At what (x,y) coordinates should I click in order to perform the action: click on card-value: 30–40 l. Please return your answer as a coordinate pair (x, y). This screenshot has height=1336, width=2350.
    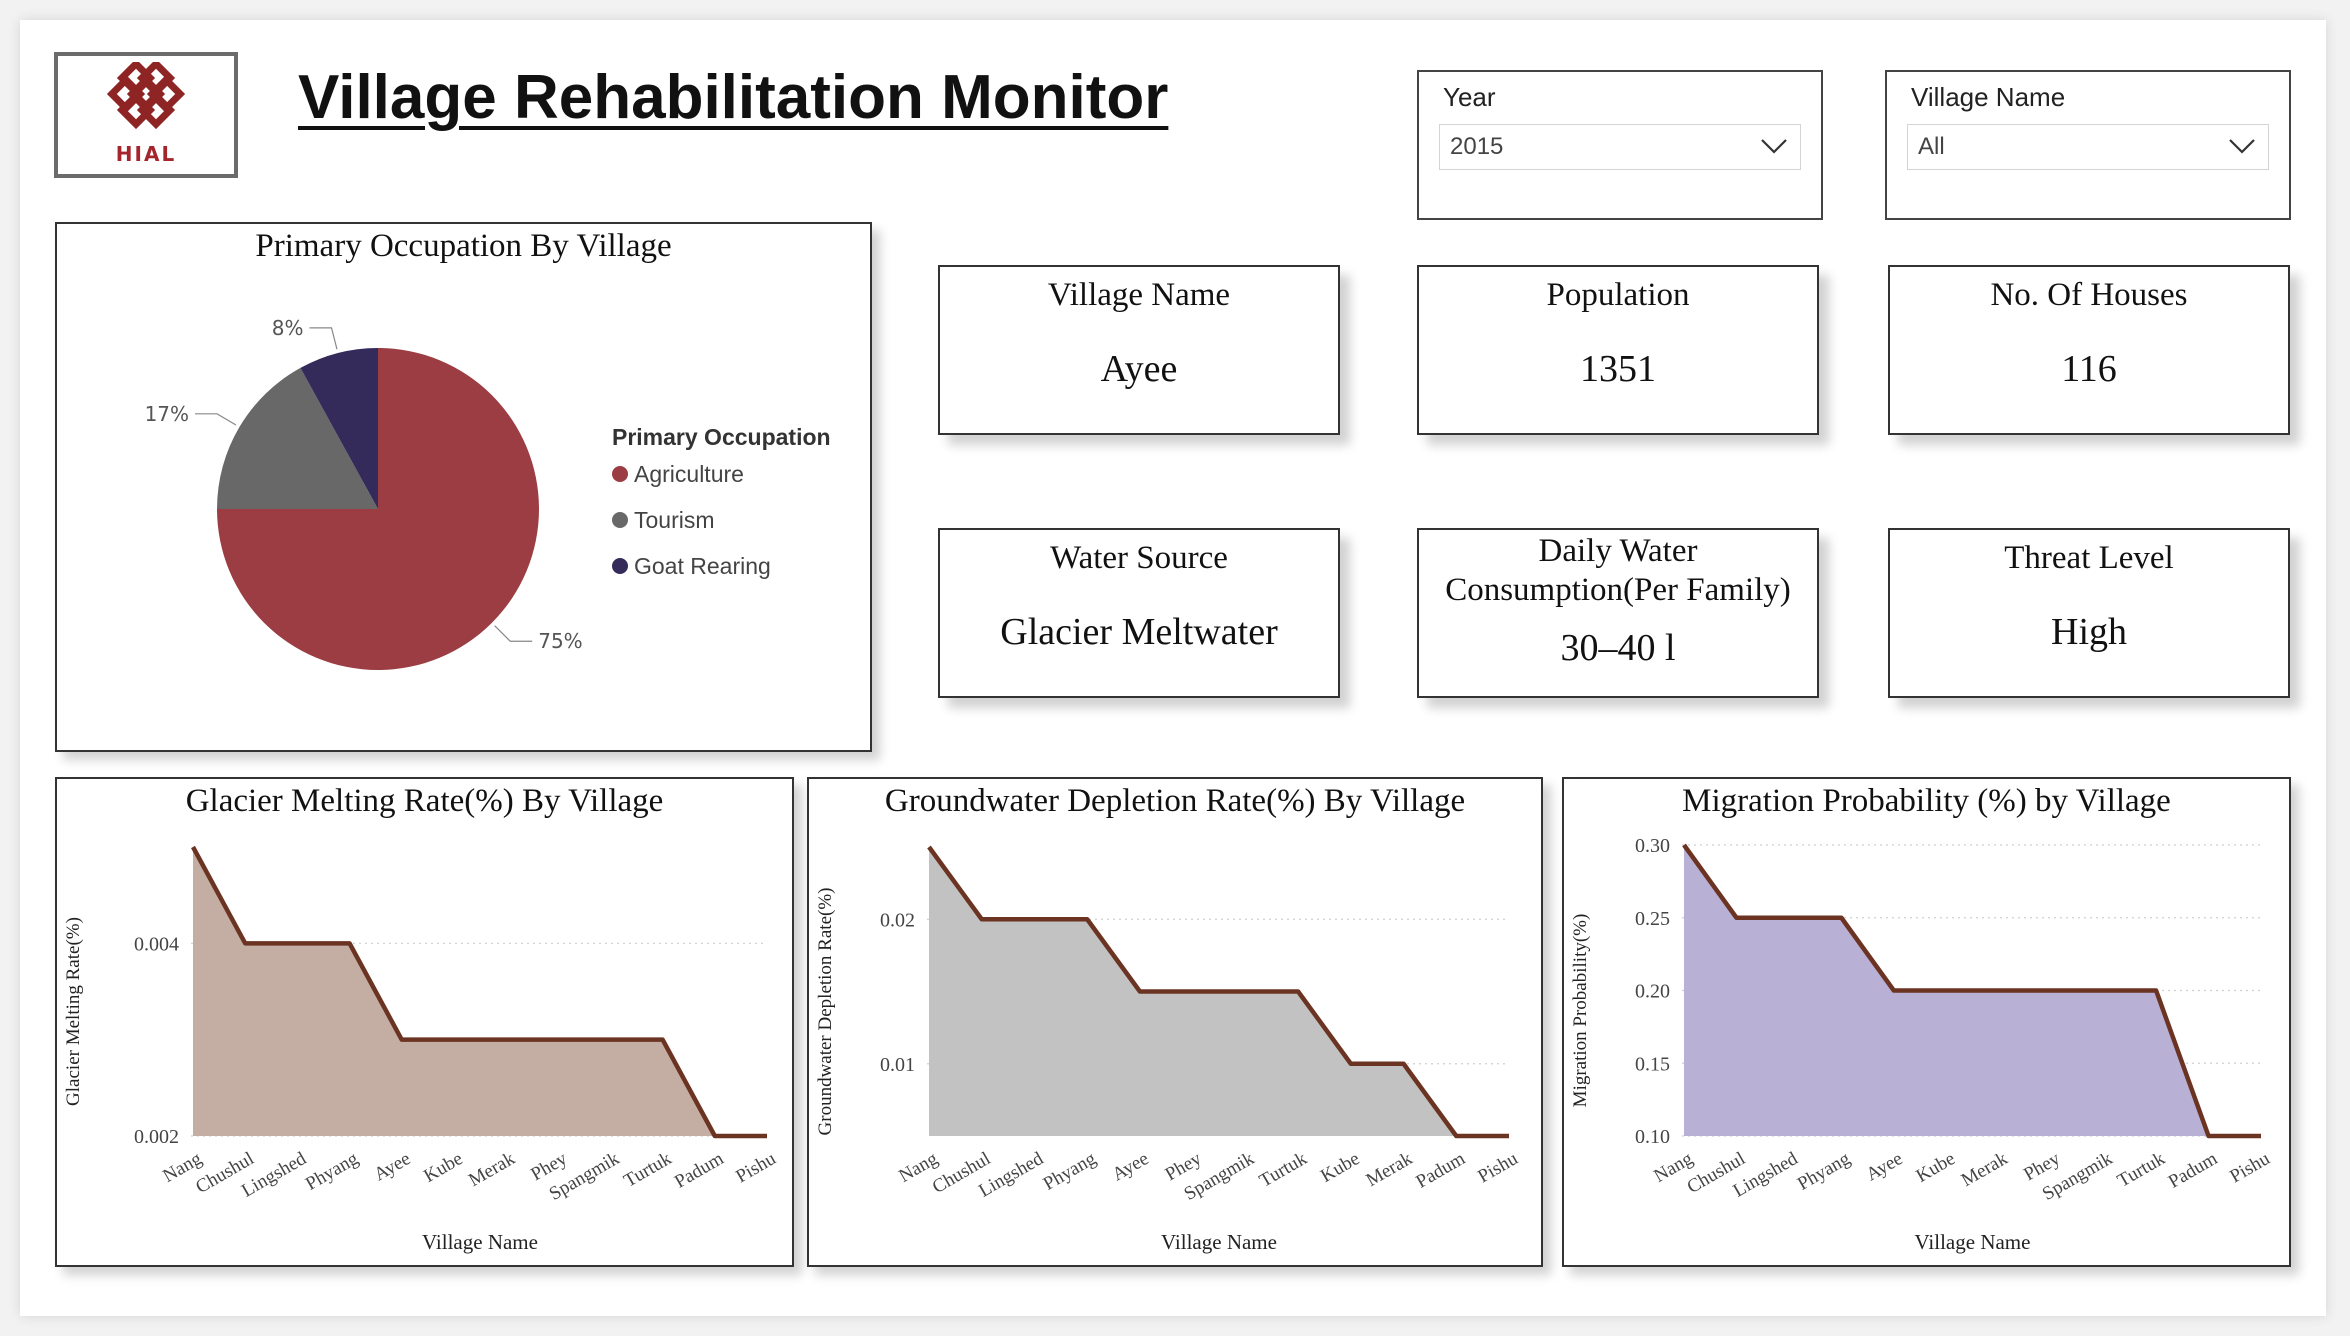
    Looking at the image, I should click on (1618, 648).